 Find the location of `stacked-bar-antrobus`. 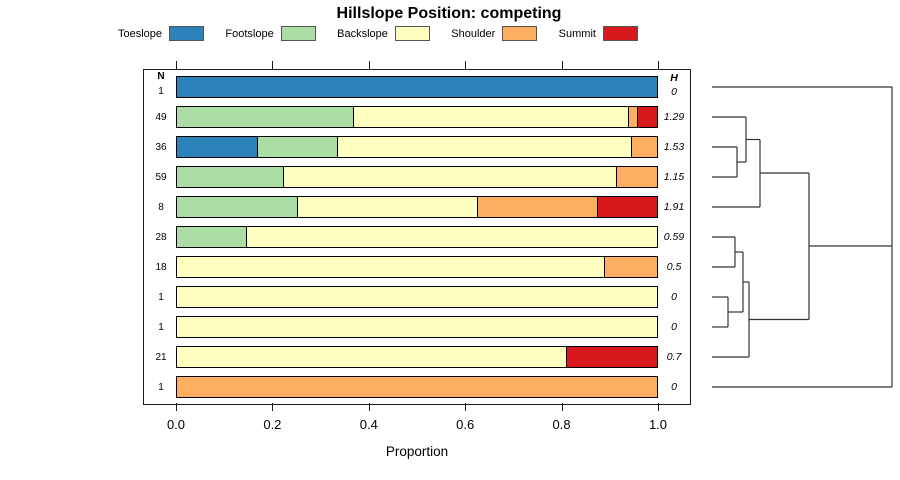

stacked-bar-antrobus is located at coordinates (417, 387).